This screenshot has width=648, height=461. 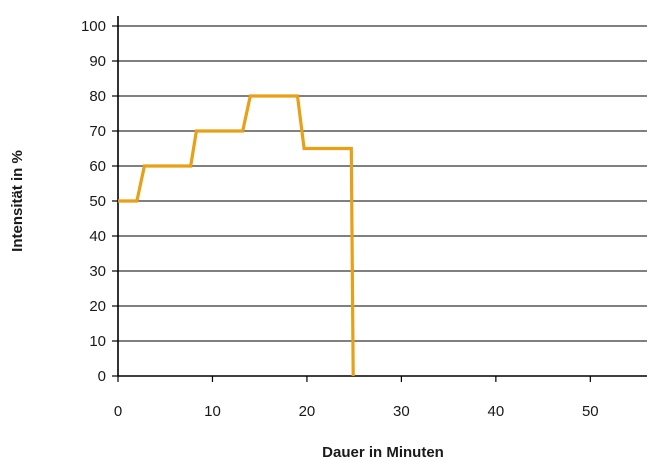 I want to click on x-tick-label: 0, so click(x=118, y=411).